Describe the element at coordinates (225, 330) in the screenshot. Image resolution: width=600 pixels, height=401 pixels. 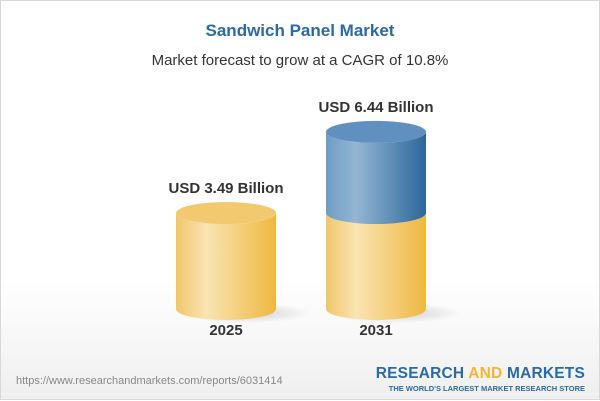
I see `category-label: 2025` at that location.